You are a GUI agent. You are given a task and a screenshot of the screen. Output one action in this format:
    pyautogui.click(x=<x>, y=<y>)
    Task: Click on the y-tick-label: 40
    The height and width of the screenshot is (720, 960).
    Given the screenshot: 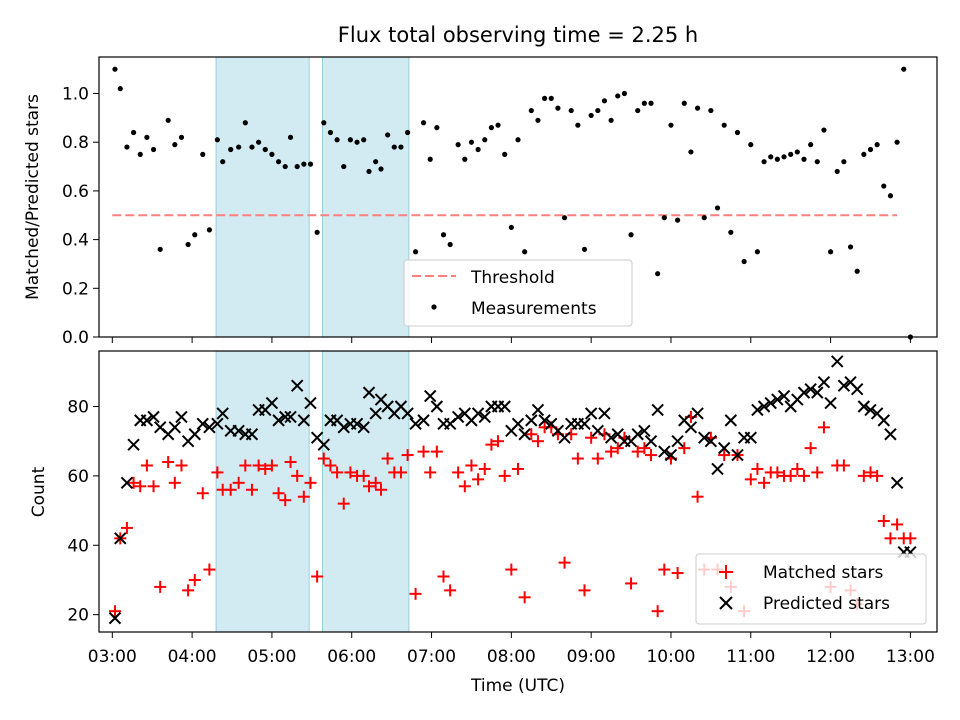 What is the action you would take?
    pyautogui.click(x=78, y=546)
    